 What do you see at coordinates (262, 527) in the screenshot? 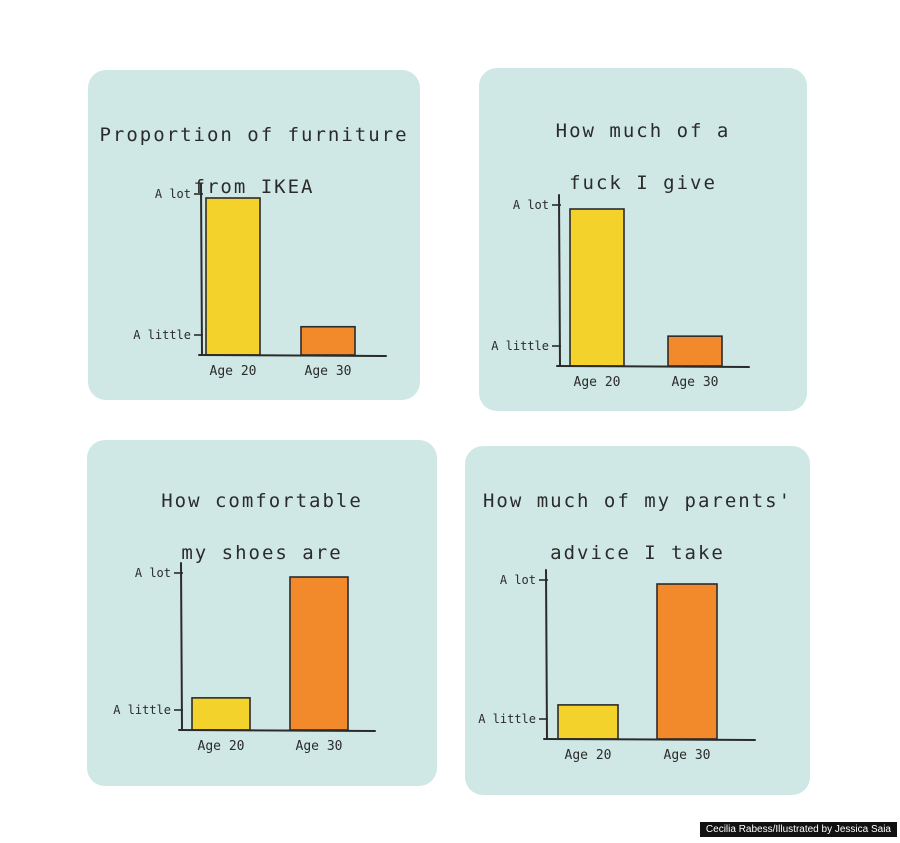
I see `chart-title: How comfortable my shoes are` at bounding box center [262, 527].